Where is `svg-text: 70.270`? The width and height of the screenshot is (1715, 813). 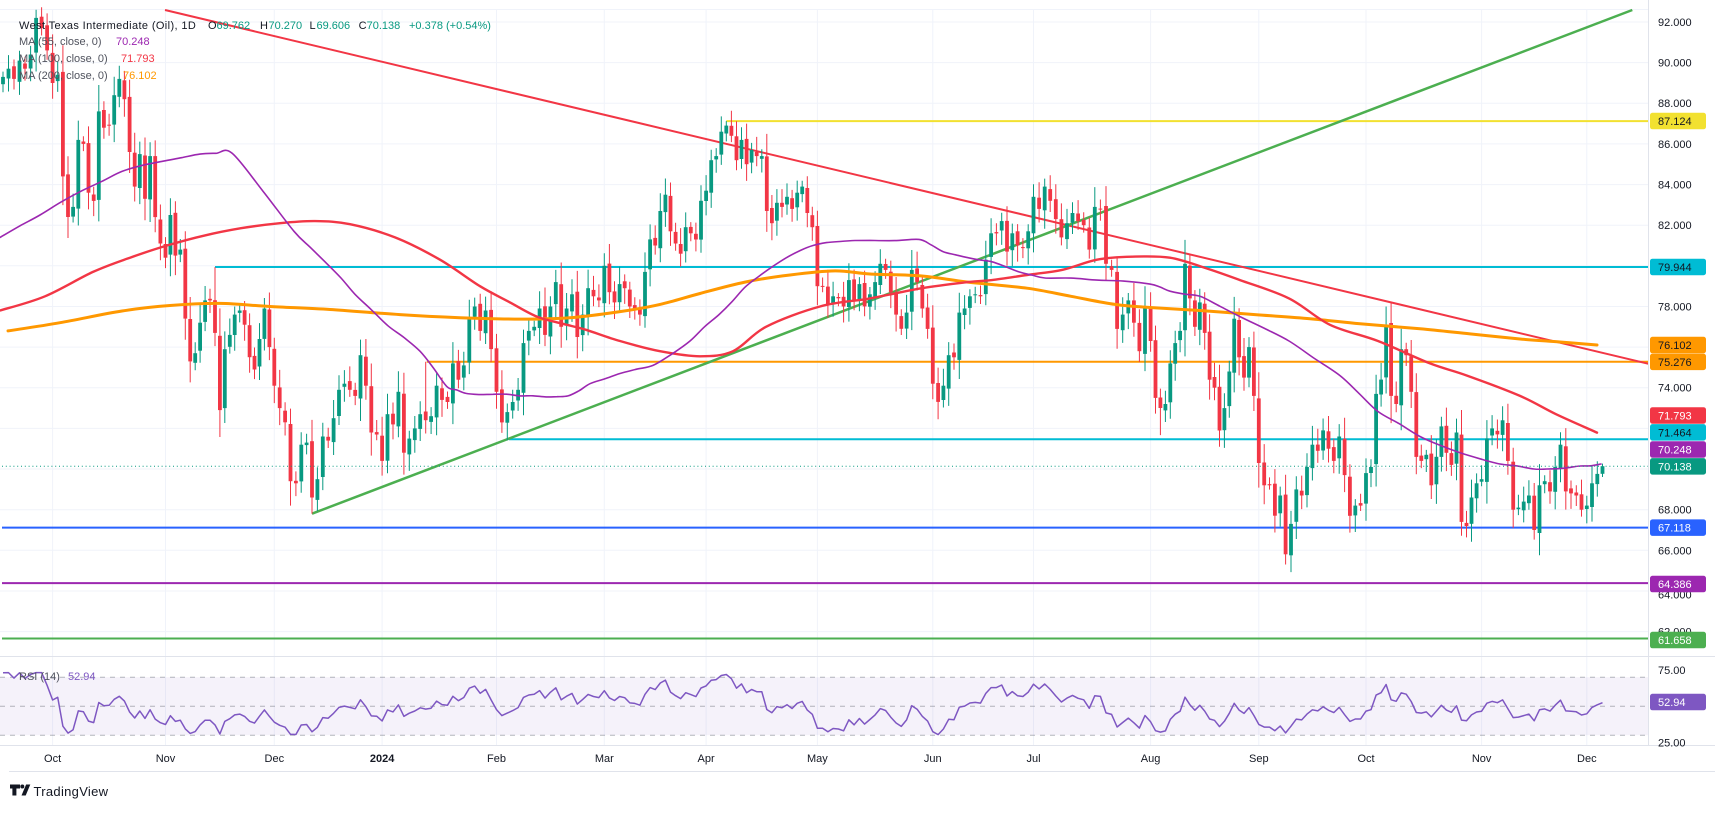 svg-text: 70.270 is located at coordinates (286, 26).